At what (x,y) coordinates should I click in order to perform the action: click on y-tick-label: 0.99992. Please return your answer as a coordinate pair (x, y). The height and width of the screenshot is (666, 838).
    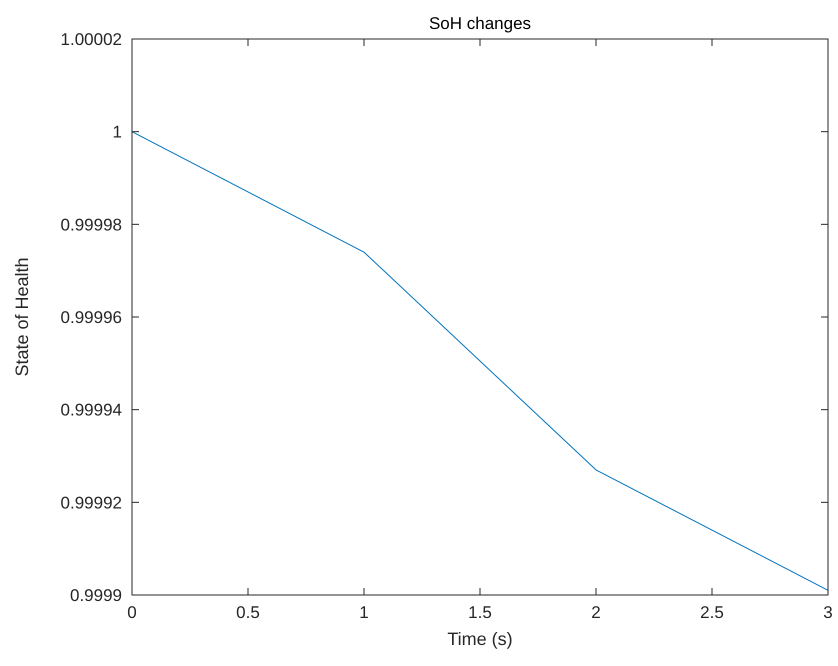
    Looking at the image, I should click on (91, 502).